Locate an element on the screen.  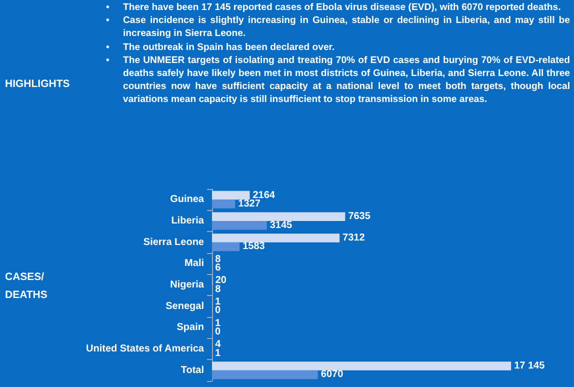
text: HIGHLIGHTS is located at coordinates (37, 84).